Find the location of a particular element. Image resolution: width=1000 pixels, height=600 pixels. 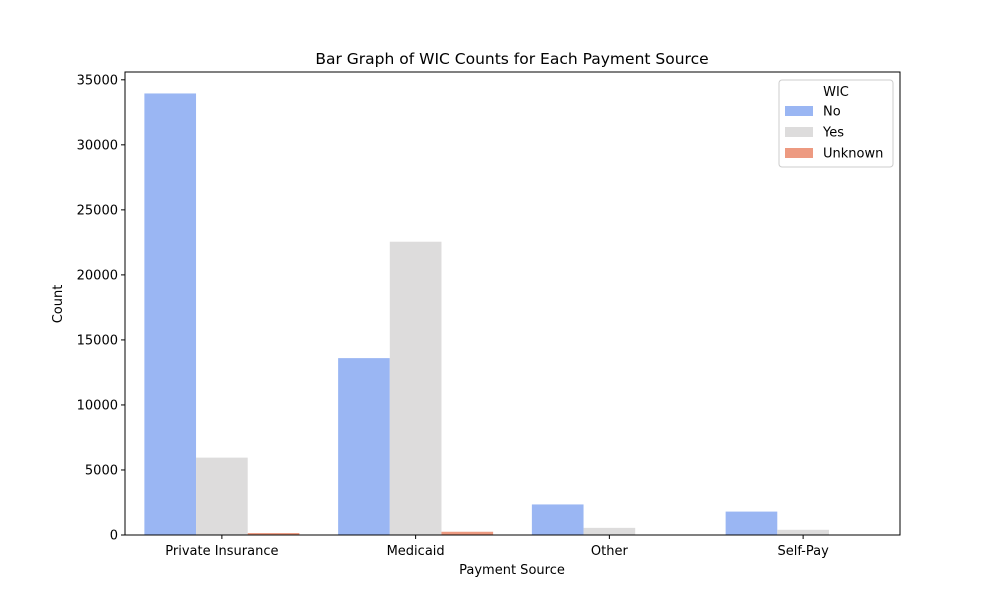

y-axis: 0 5000 10000 15000 20000 25000 30000 35000 is located at coordinates (101, 308).